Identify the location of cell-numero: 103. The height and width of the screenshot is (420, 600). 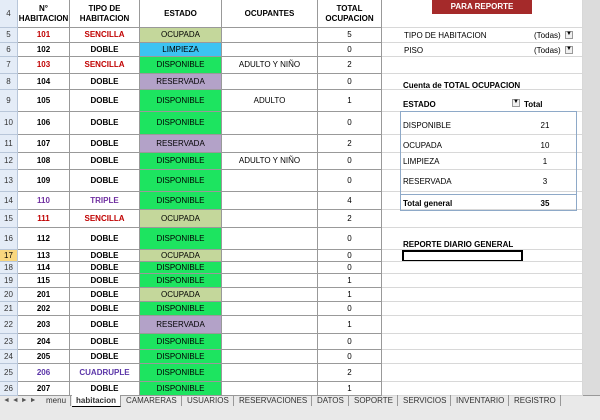
(44, 65).